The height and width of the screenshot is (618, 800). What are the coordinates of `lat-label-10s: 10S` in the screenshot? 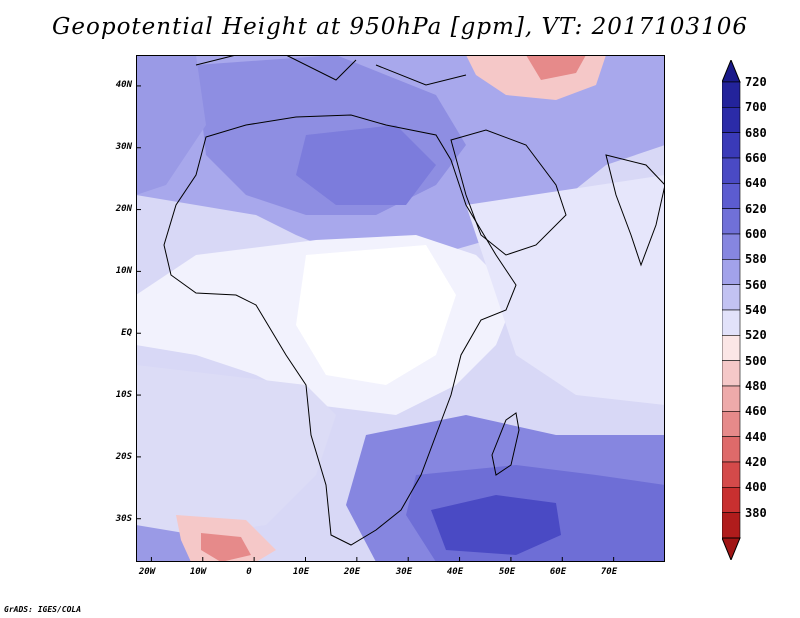 It's located at (123, 395).